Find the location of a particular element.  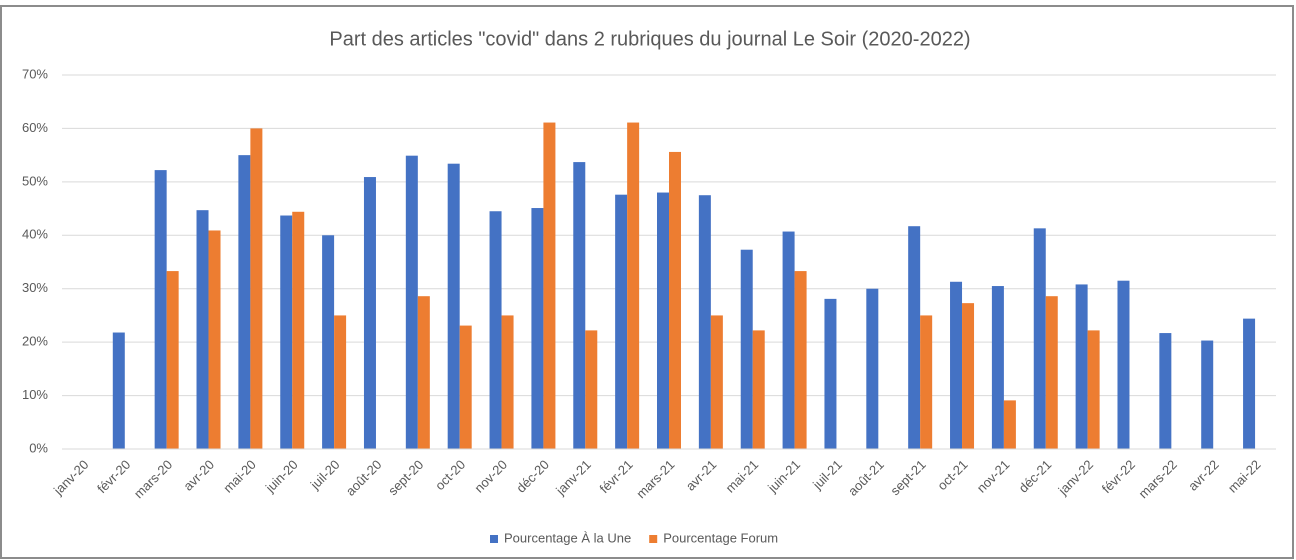

y-tick-label: 20% is located at coordinates (35, 341).